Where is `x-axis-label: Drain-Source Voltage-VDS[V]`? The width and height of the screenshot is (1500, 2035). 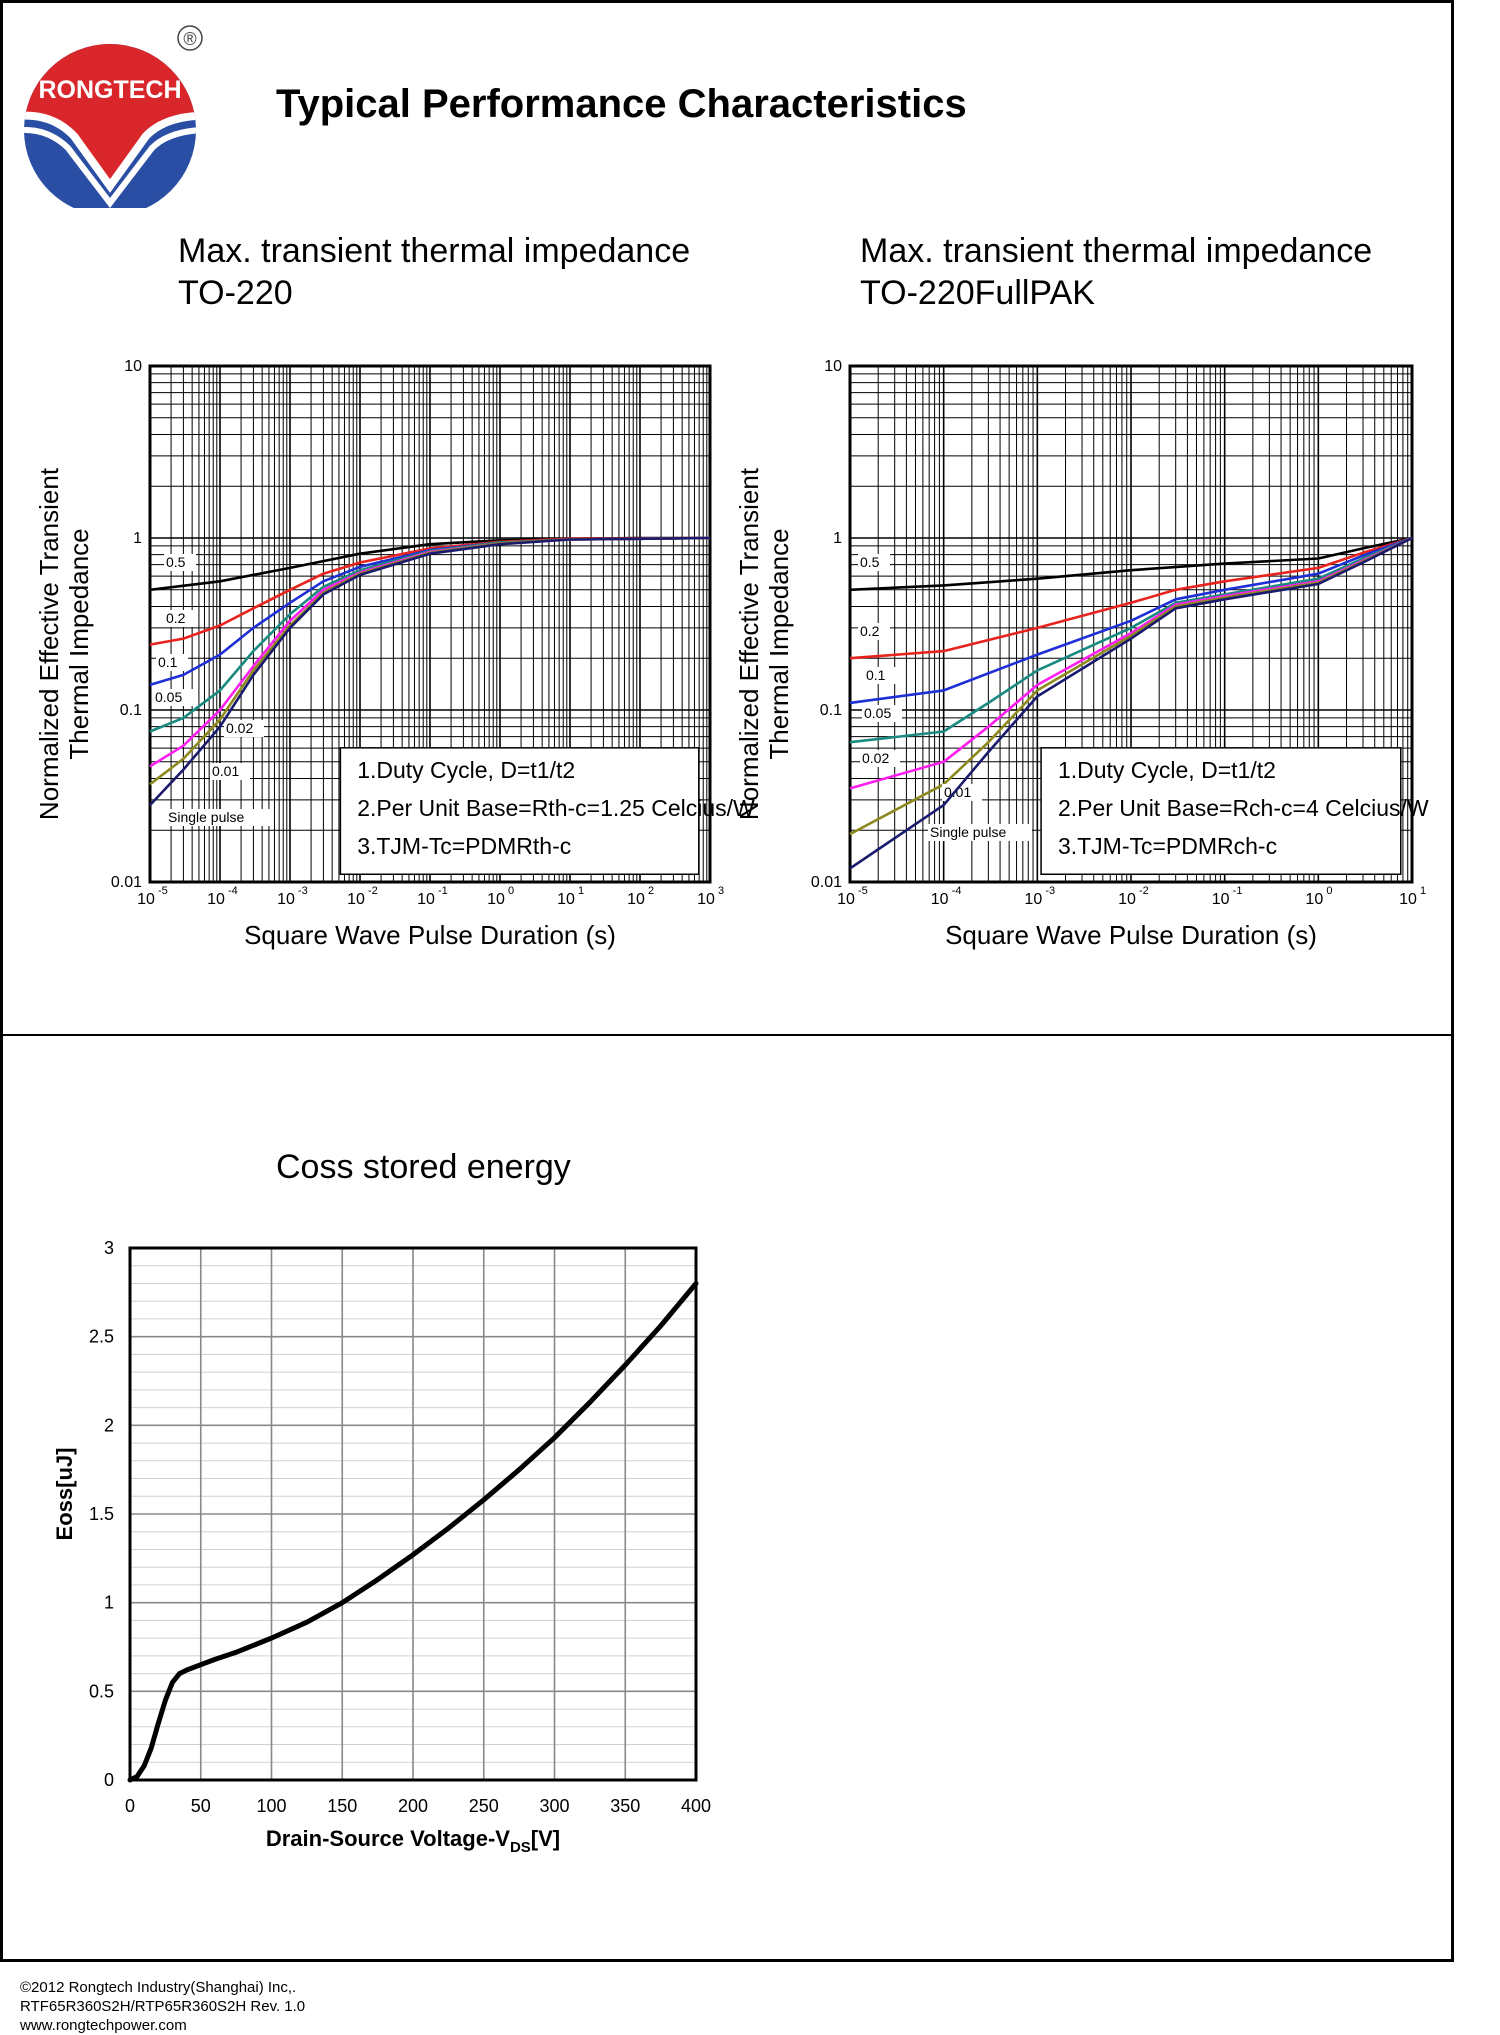 x-axis-label: Drain-Source Voltage-VDS[V] is located at coordinates (413, 1841).